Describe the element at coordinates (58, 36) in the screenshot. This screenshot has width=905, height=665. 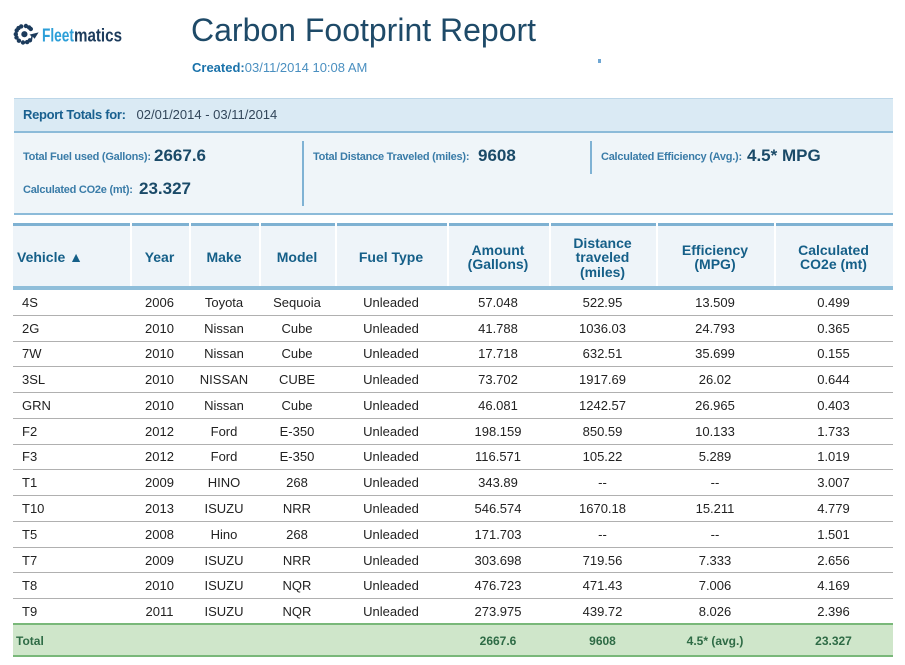
I see `svg-text: Fleet` at that location.